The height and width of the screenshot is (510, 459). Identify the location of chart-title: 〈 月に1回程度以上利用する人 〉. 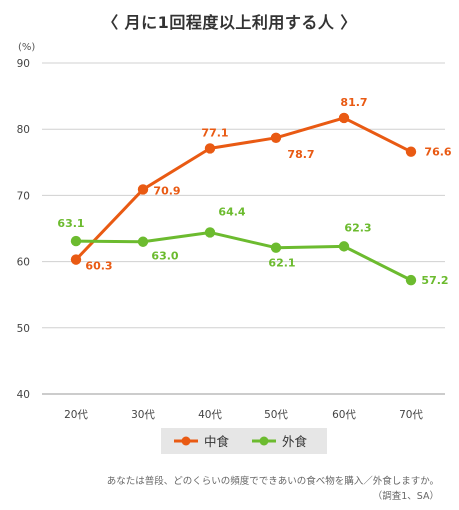
(229, 22).